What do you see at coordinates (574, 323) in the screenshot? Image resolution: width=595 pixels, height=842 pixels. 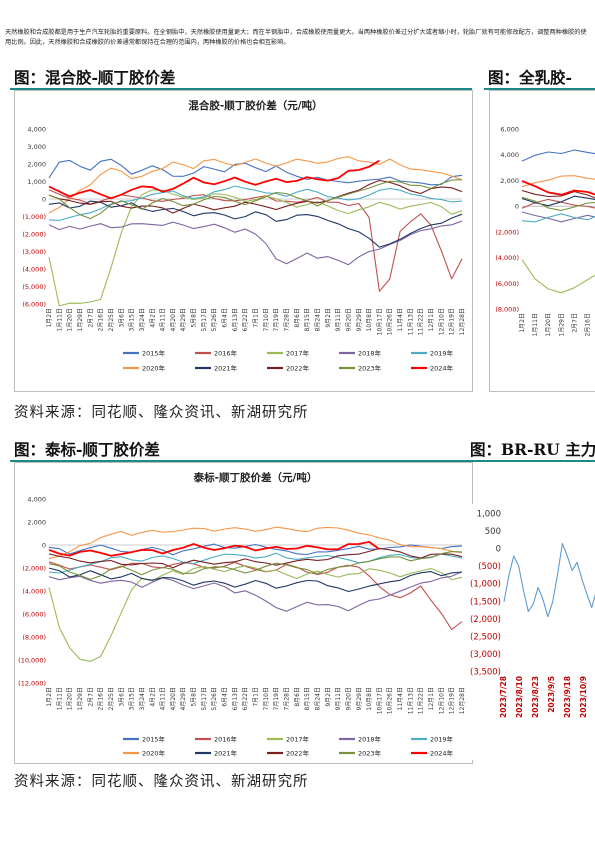 I see `x-tick-label: 2月7日` at bounding box center [574, 323].